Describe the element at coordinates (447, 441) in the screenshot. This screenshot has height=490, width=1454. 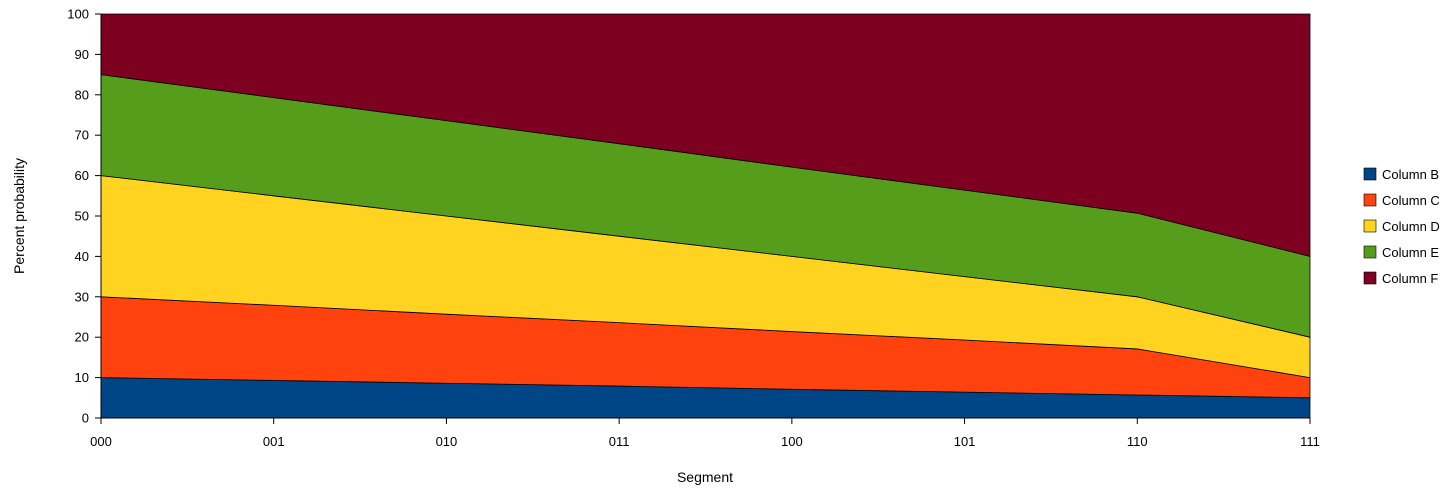
I see `x-tick-label: 010` at that location.